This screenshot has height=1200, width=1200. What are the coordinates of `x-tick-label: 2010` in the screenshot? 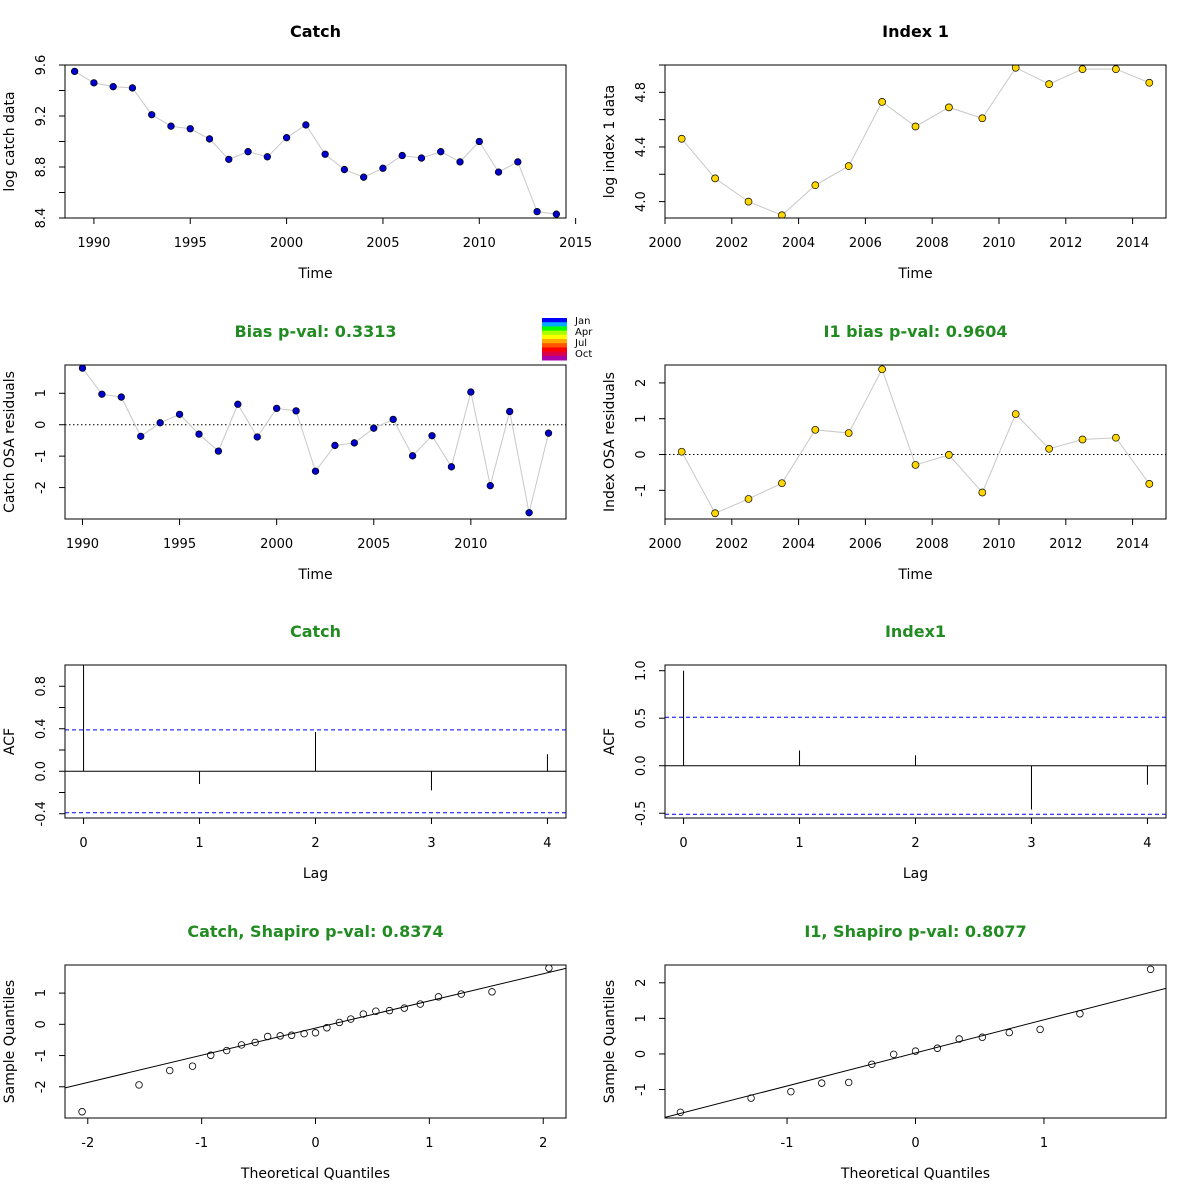 It's located at (998, 544).